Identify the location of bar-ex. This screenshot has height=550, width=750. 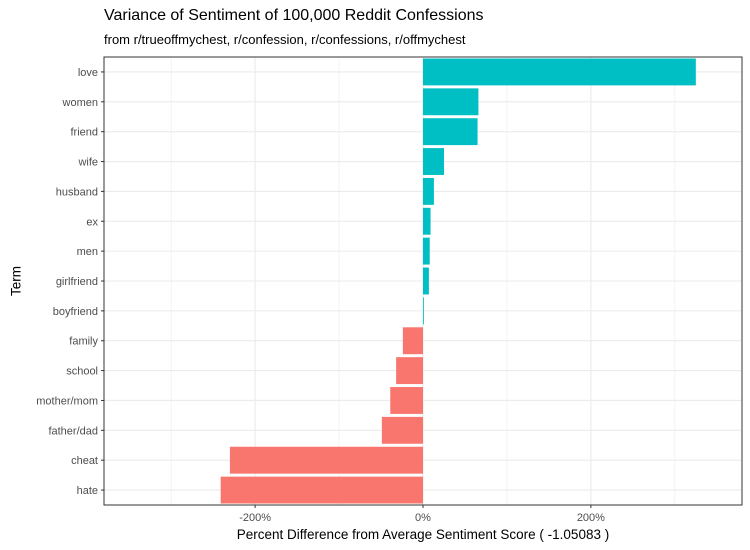
(427, 221).